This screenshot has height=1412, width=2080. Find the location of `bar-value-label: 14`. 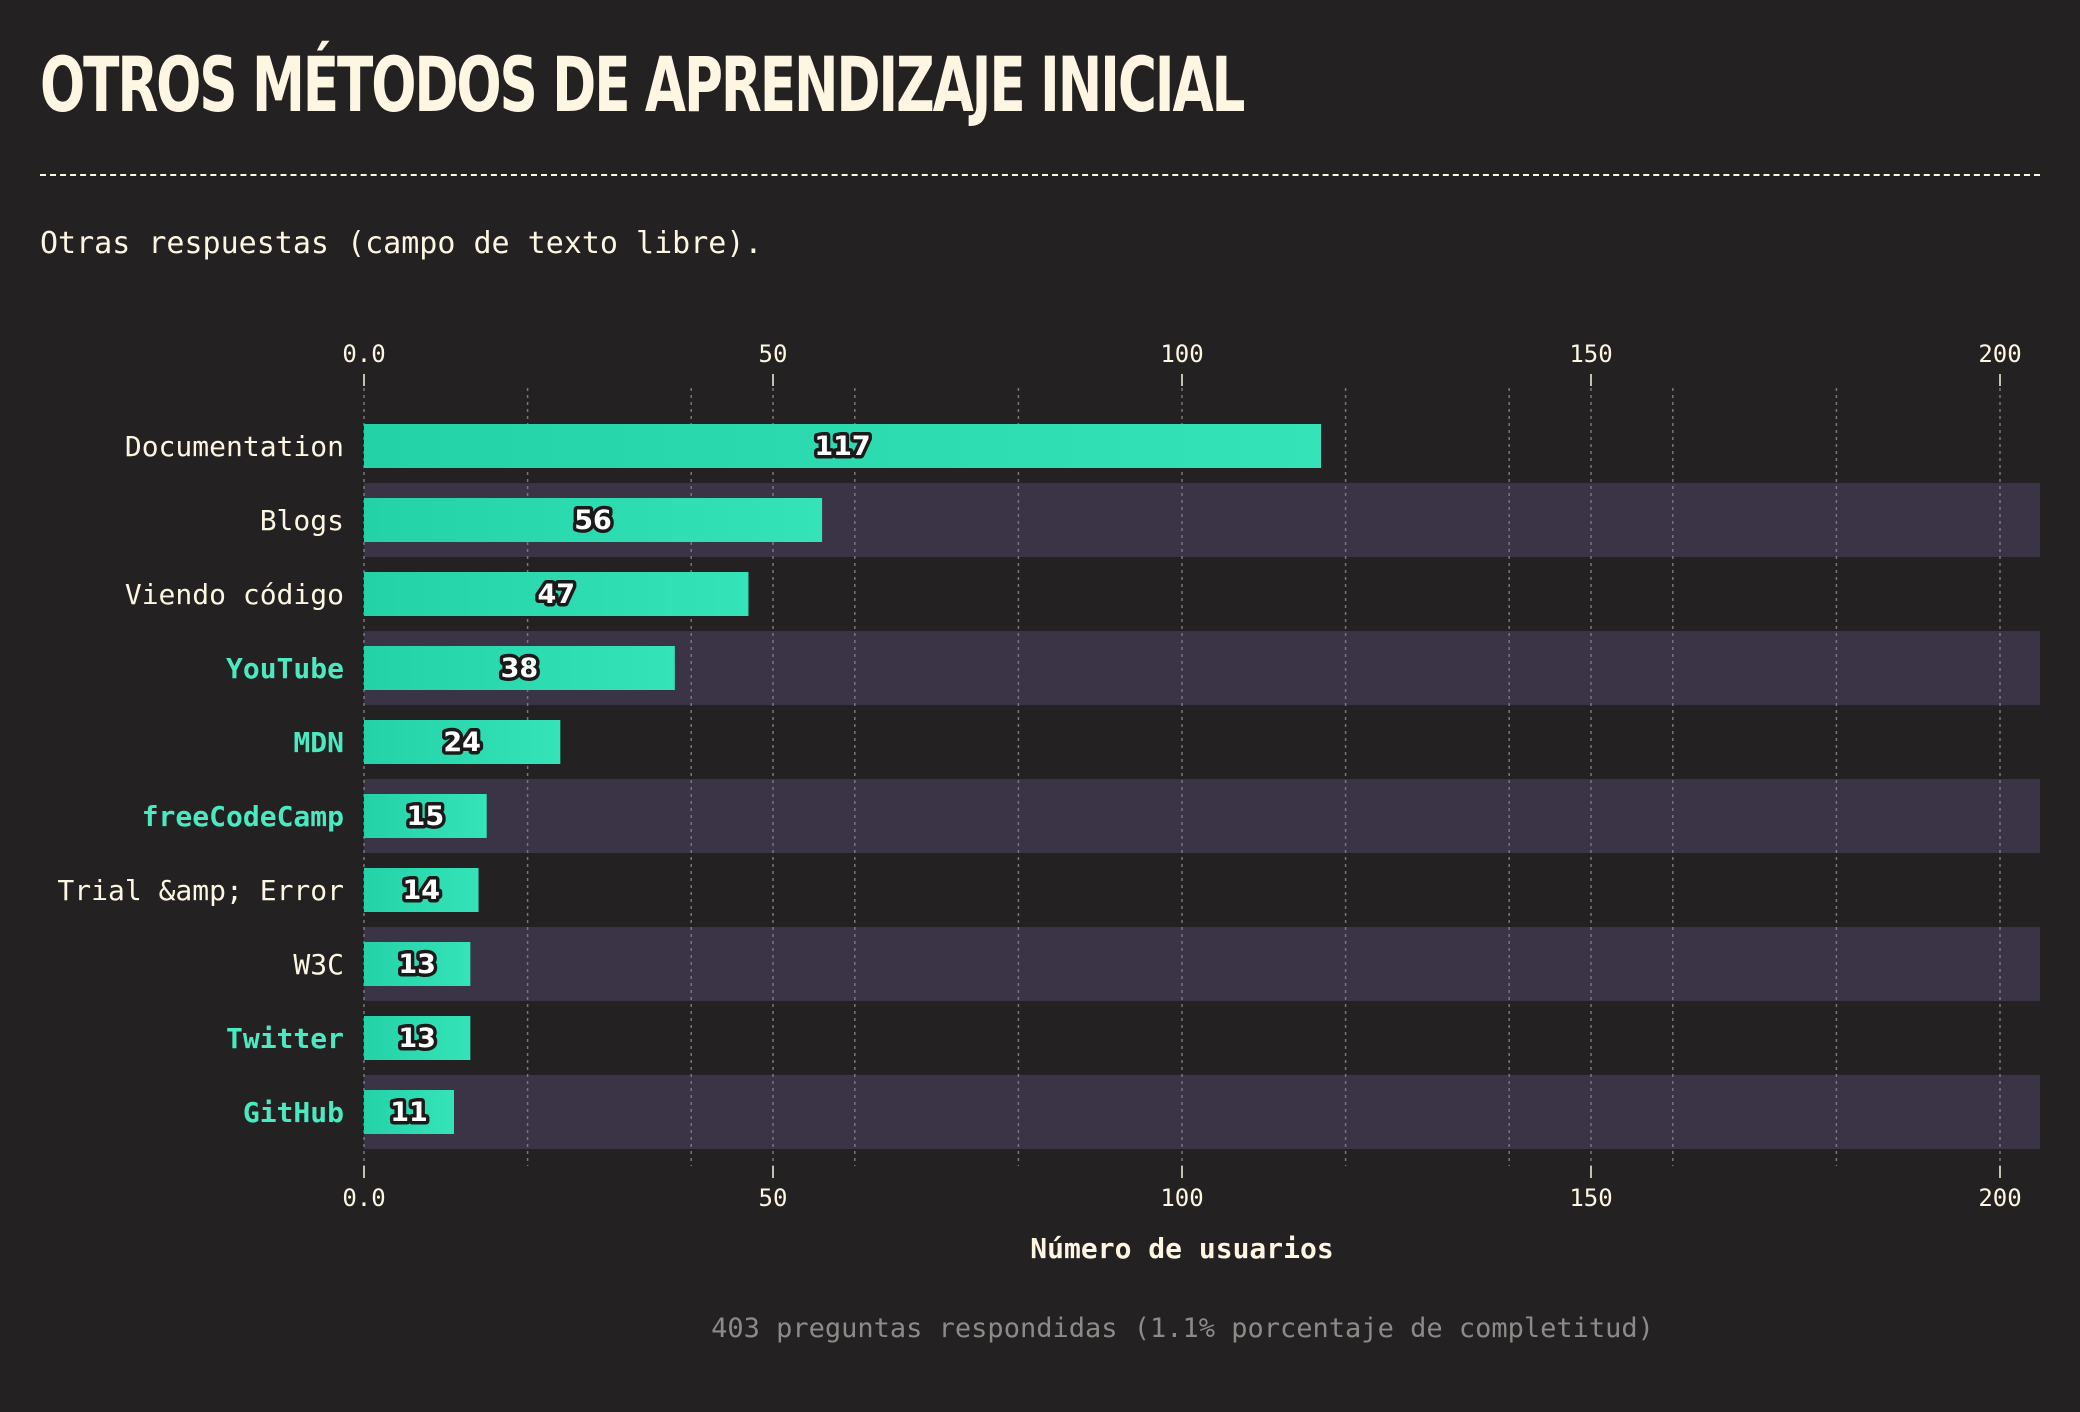

bar-value-label: 14 is located at coordinates (421, 890).